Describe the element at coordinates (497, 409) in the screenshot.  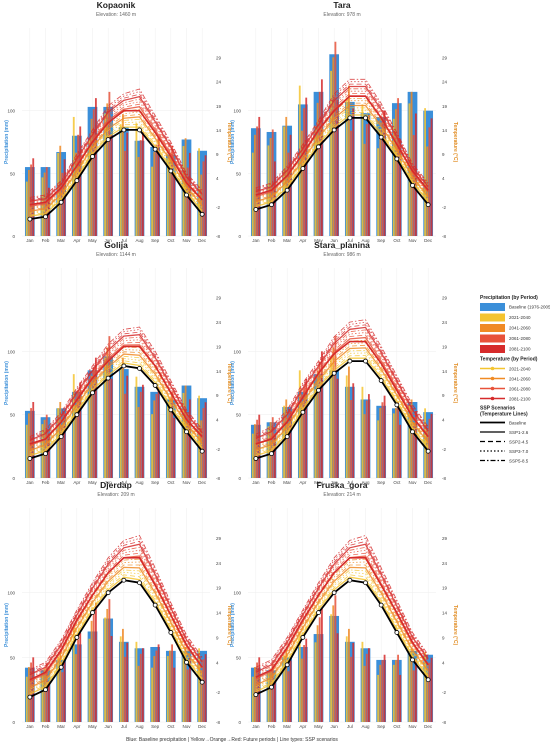
I see `legend-ssp-title: SSP Scenarios` at that location.